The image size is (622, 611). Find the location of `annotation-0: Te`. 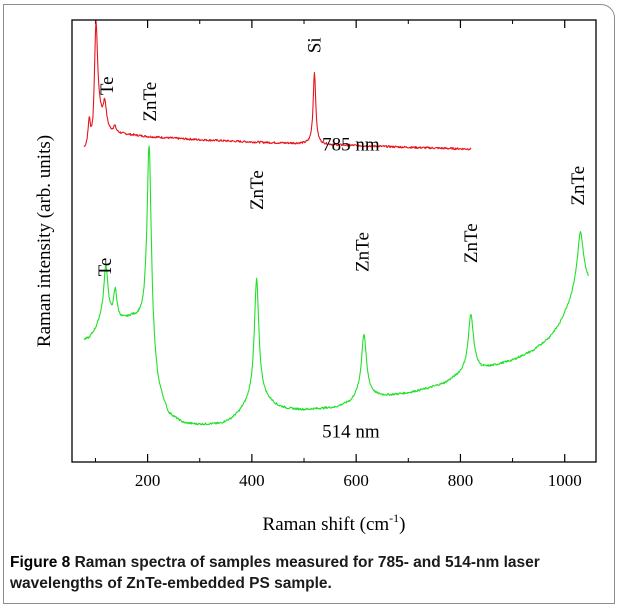

annotation-0: Te is located at coordinates (107, 85).